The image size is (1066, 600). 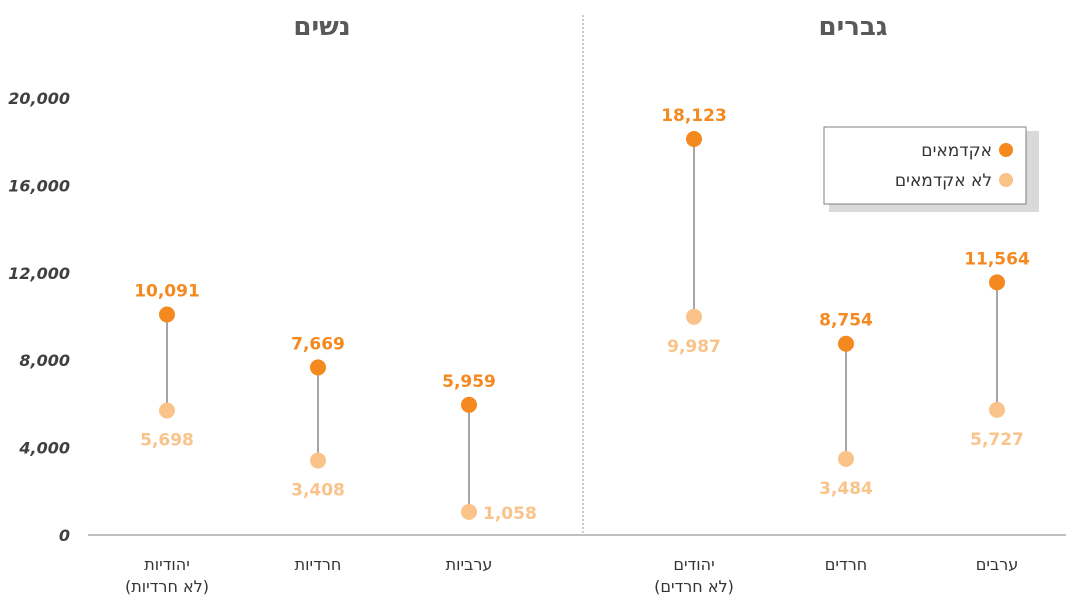 What do you see at coordinates (39, 98) in the screenshot?
I see `y-tick-label: 20,000` at bounding box center [39, 98].